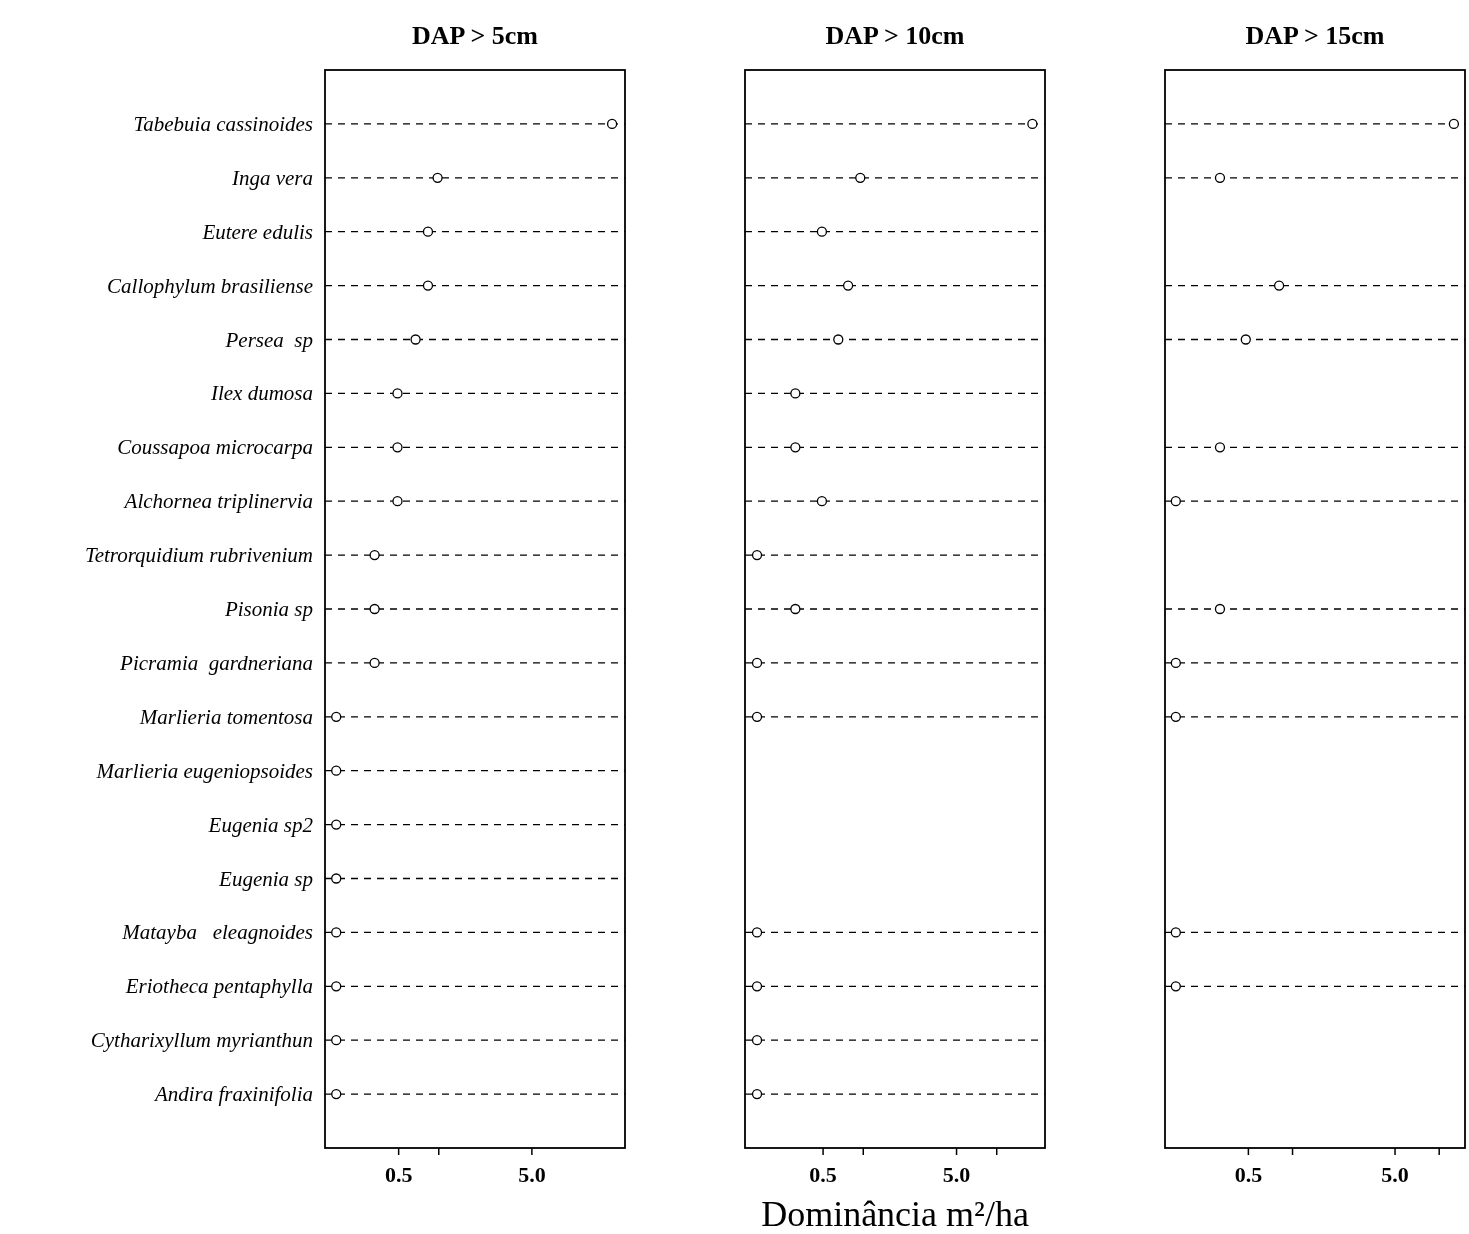 The image size is (1469, 1234). I want to click on chart-title: DAP > 5cm, so click(475, 35).